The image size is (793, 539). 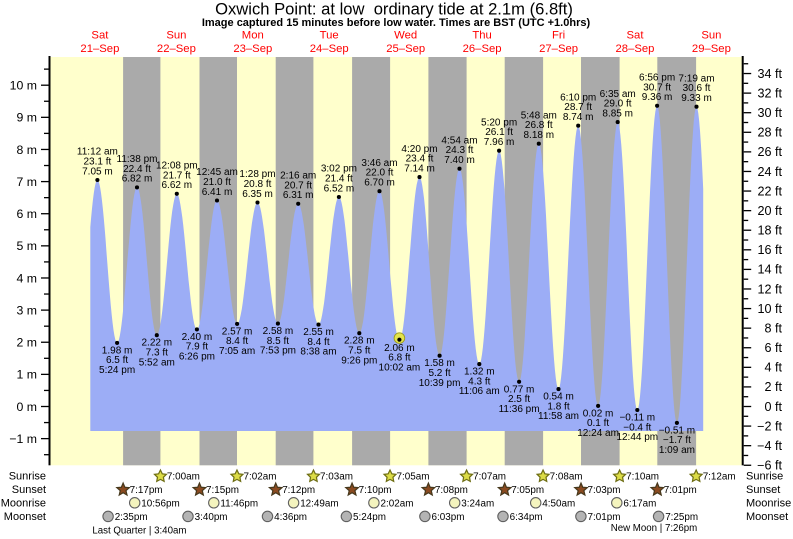 I want to click on svg-text: 30 ft, so click(x=769, y=113).